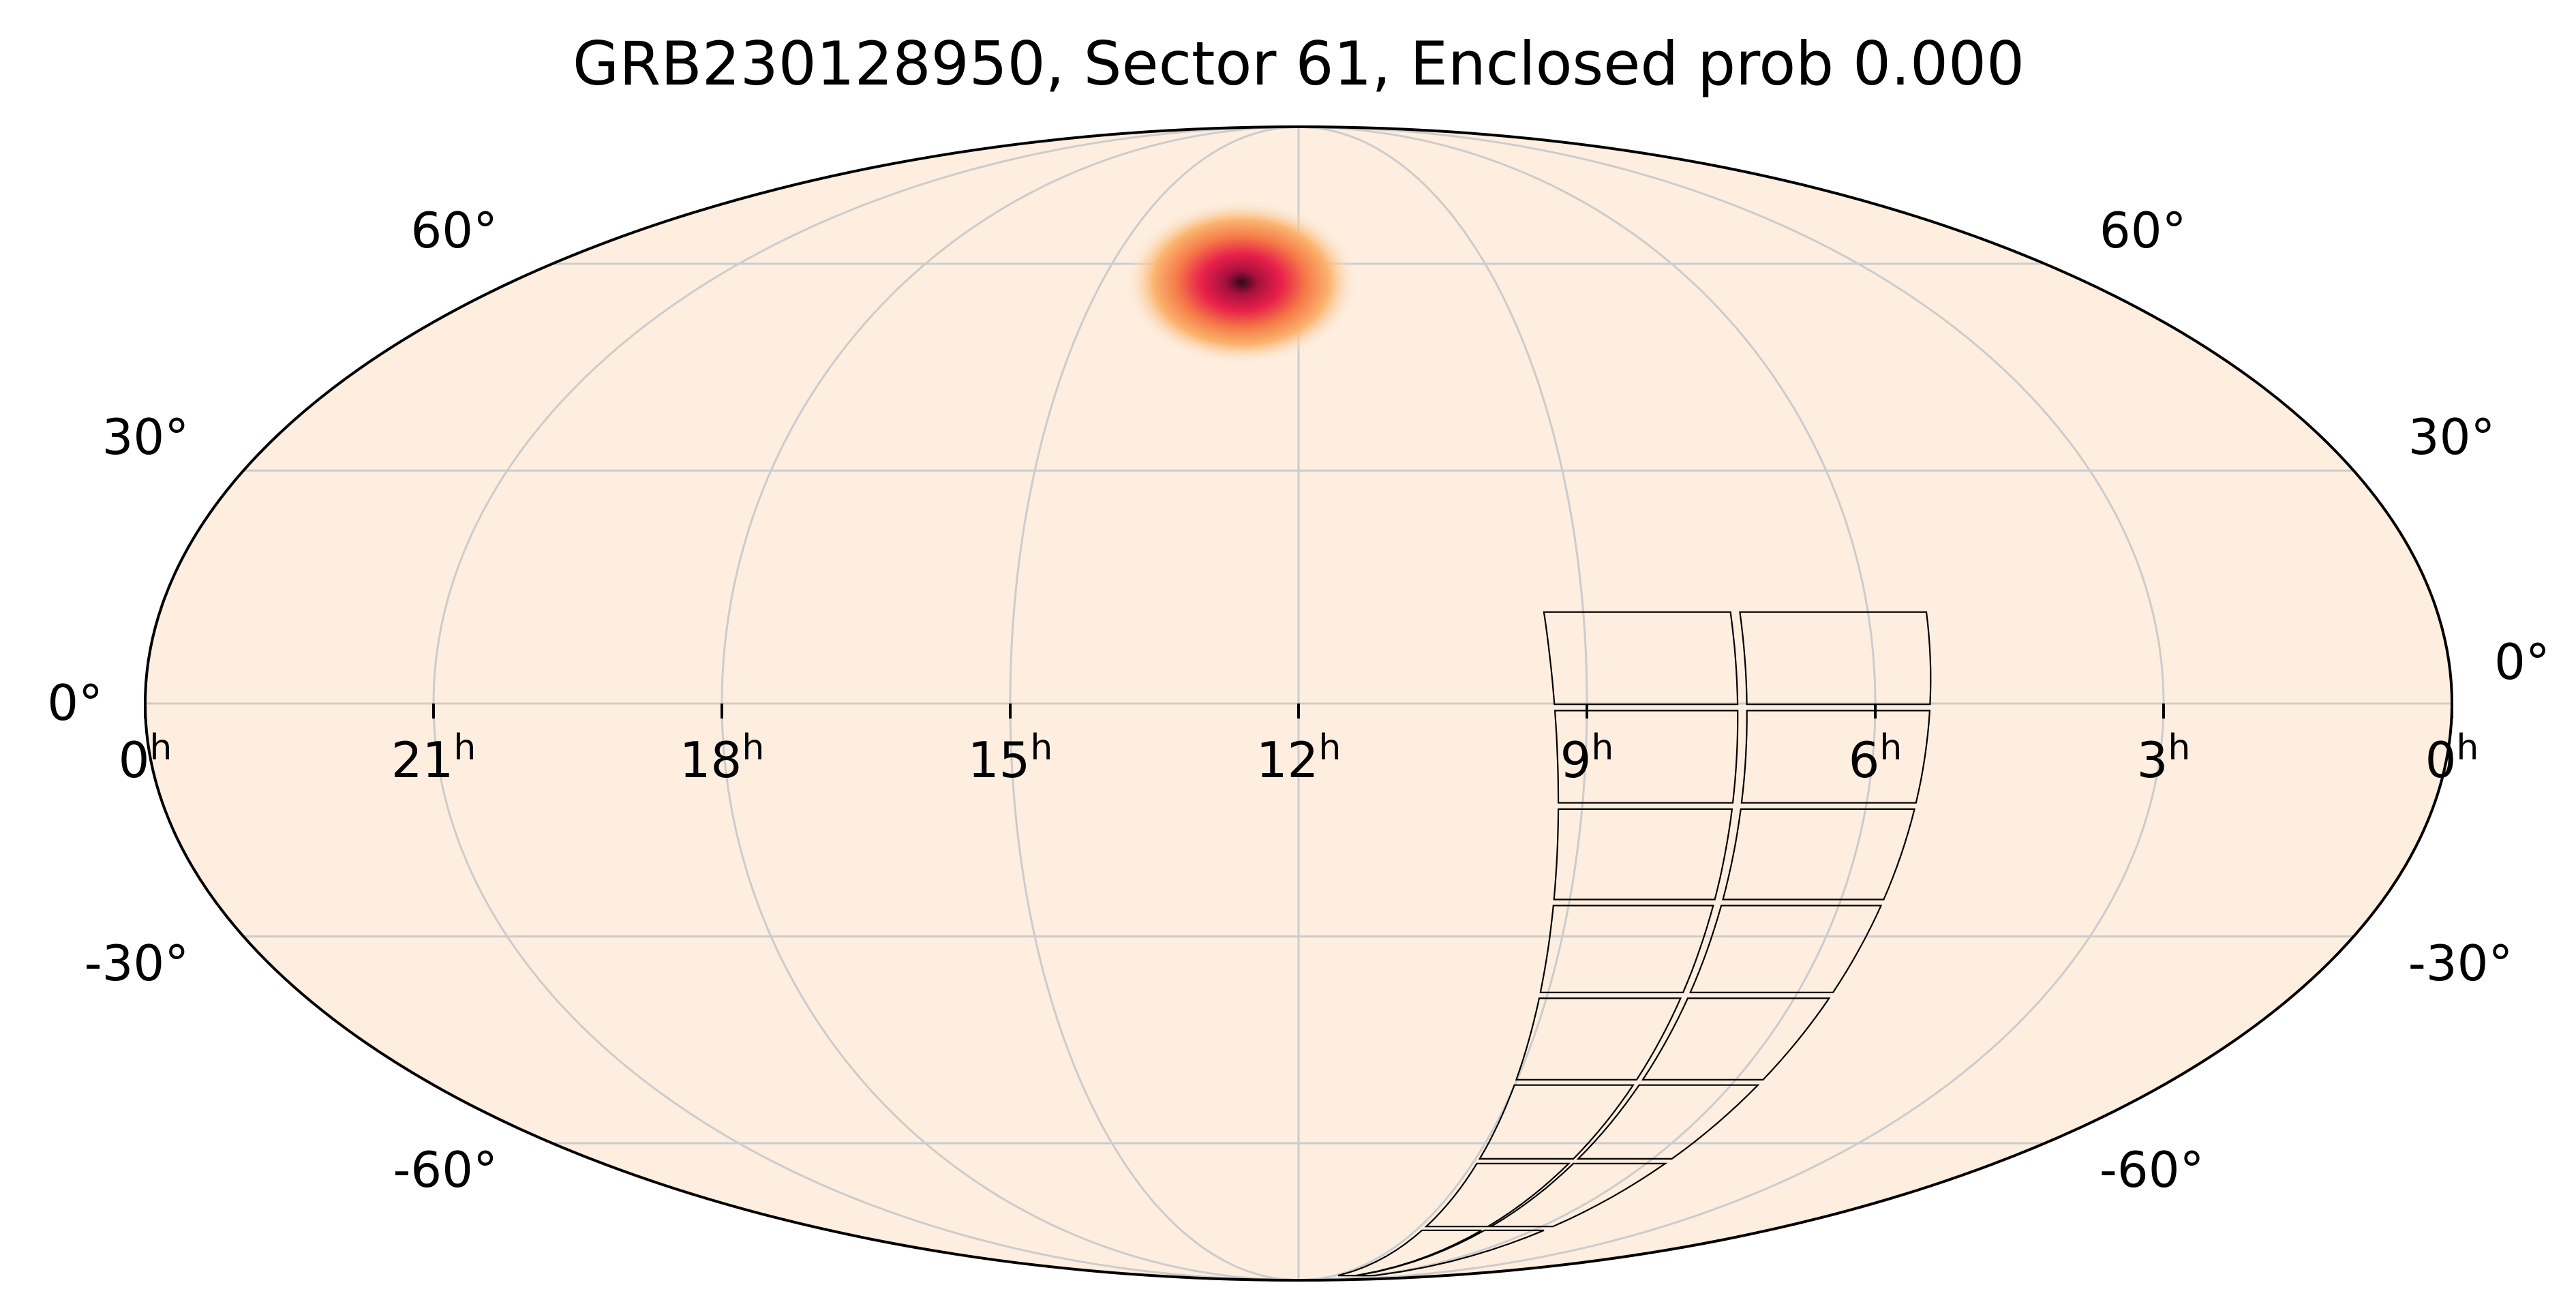 This screenshot has width=2576, height=1315. I want to click on probability-map, so click(1241, 282).